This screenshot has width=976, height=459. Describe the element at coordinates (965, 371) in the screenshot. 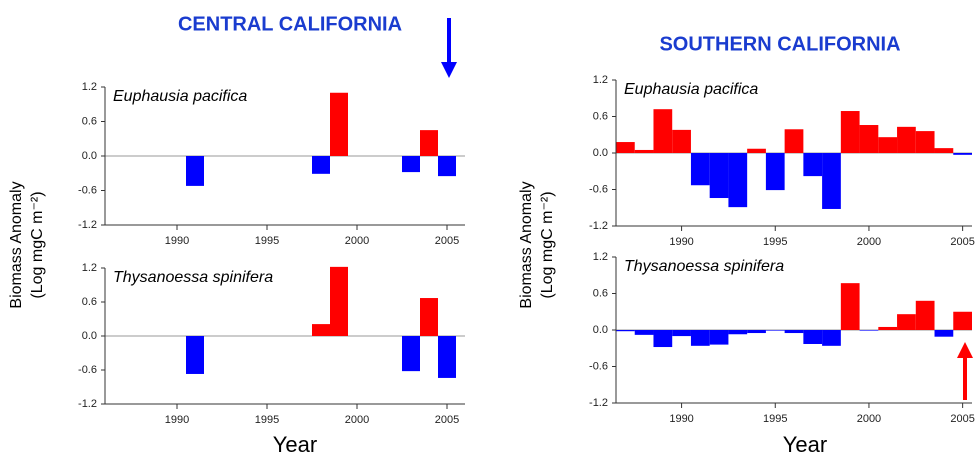

I see `arrow-red` at that location.